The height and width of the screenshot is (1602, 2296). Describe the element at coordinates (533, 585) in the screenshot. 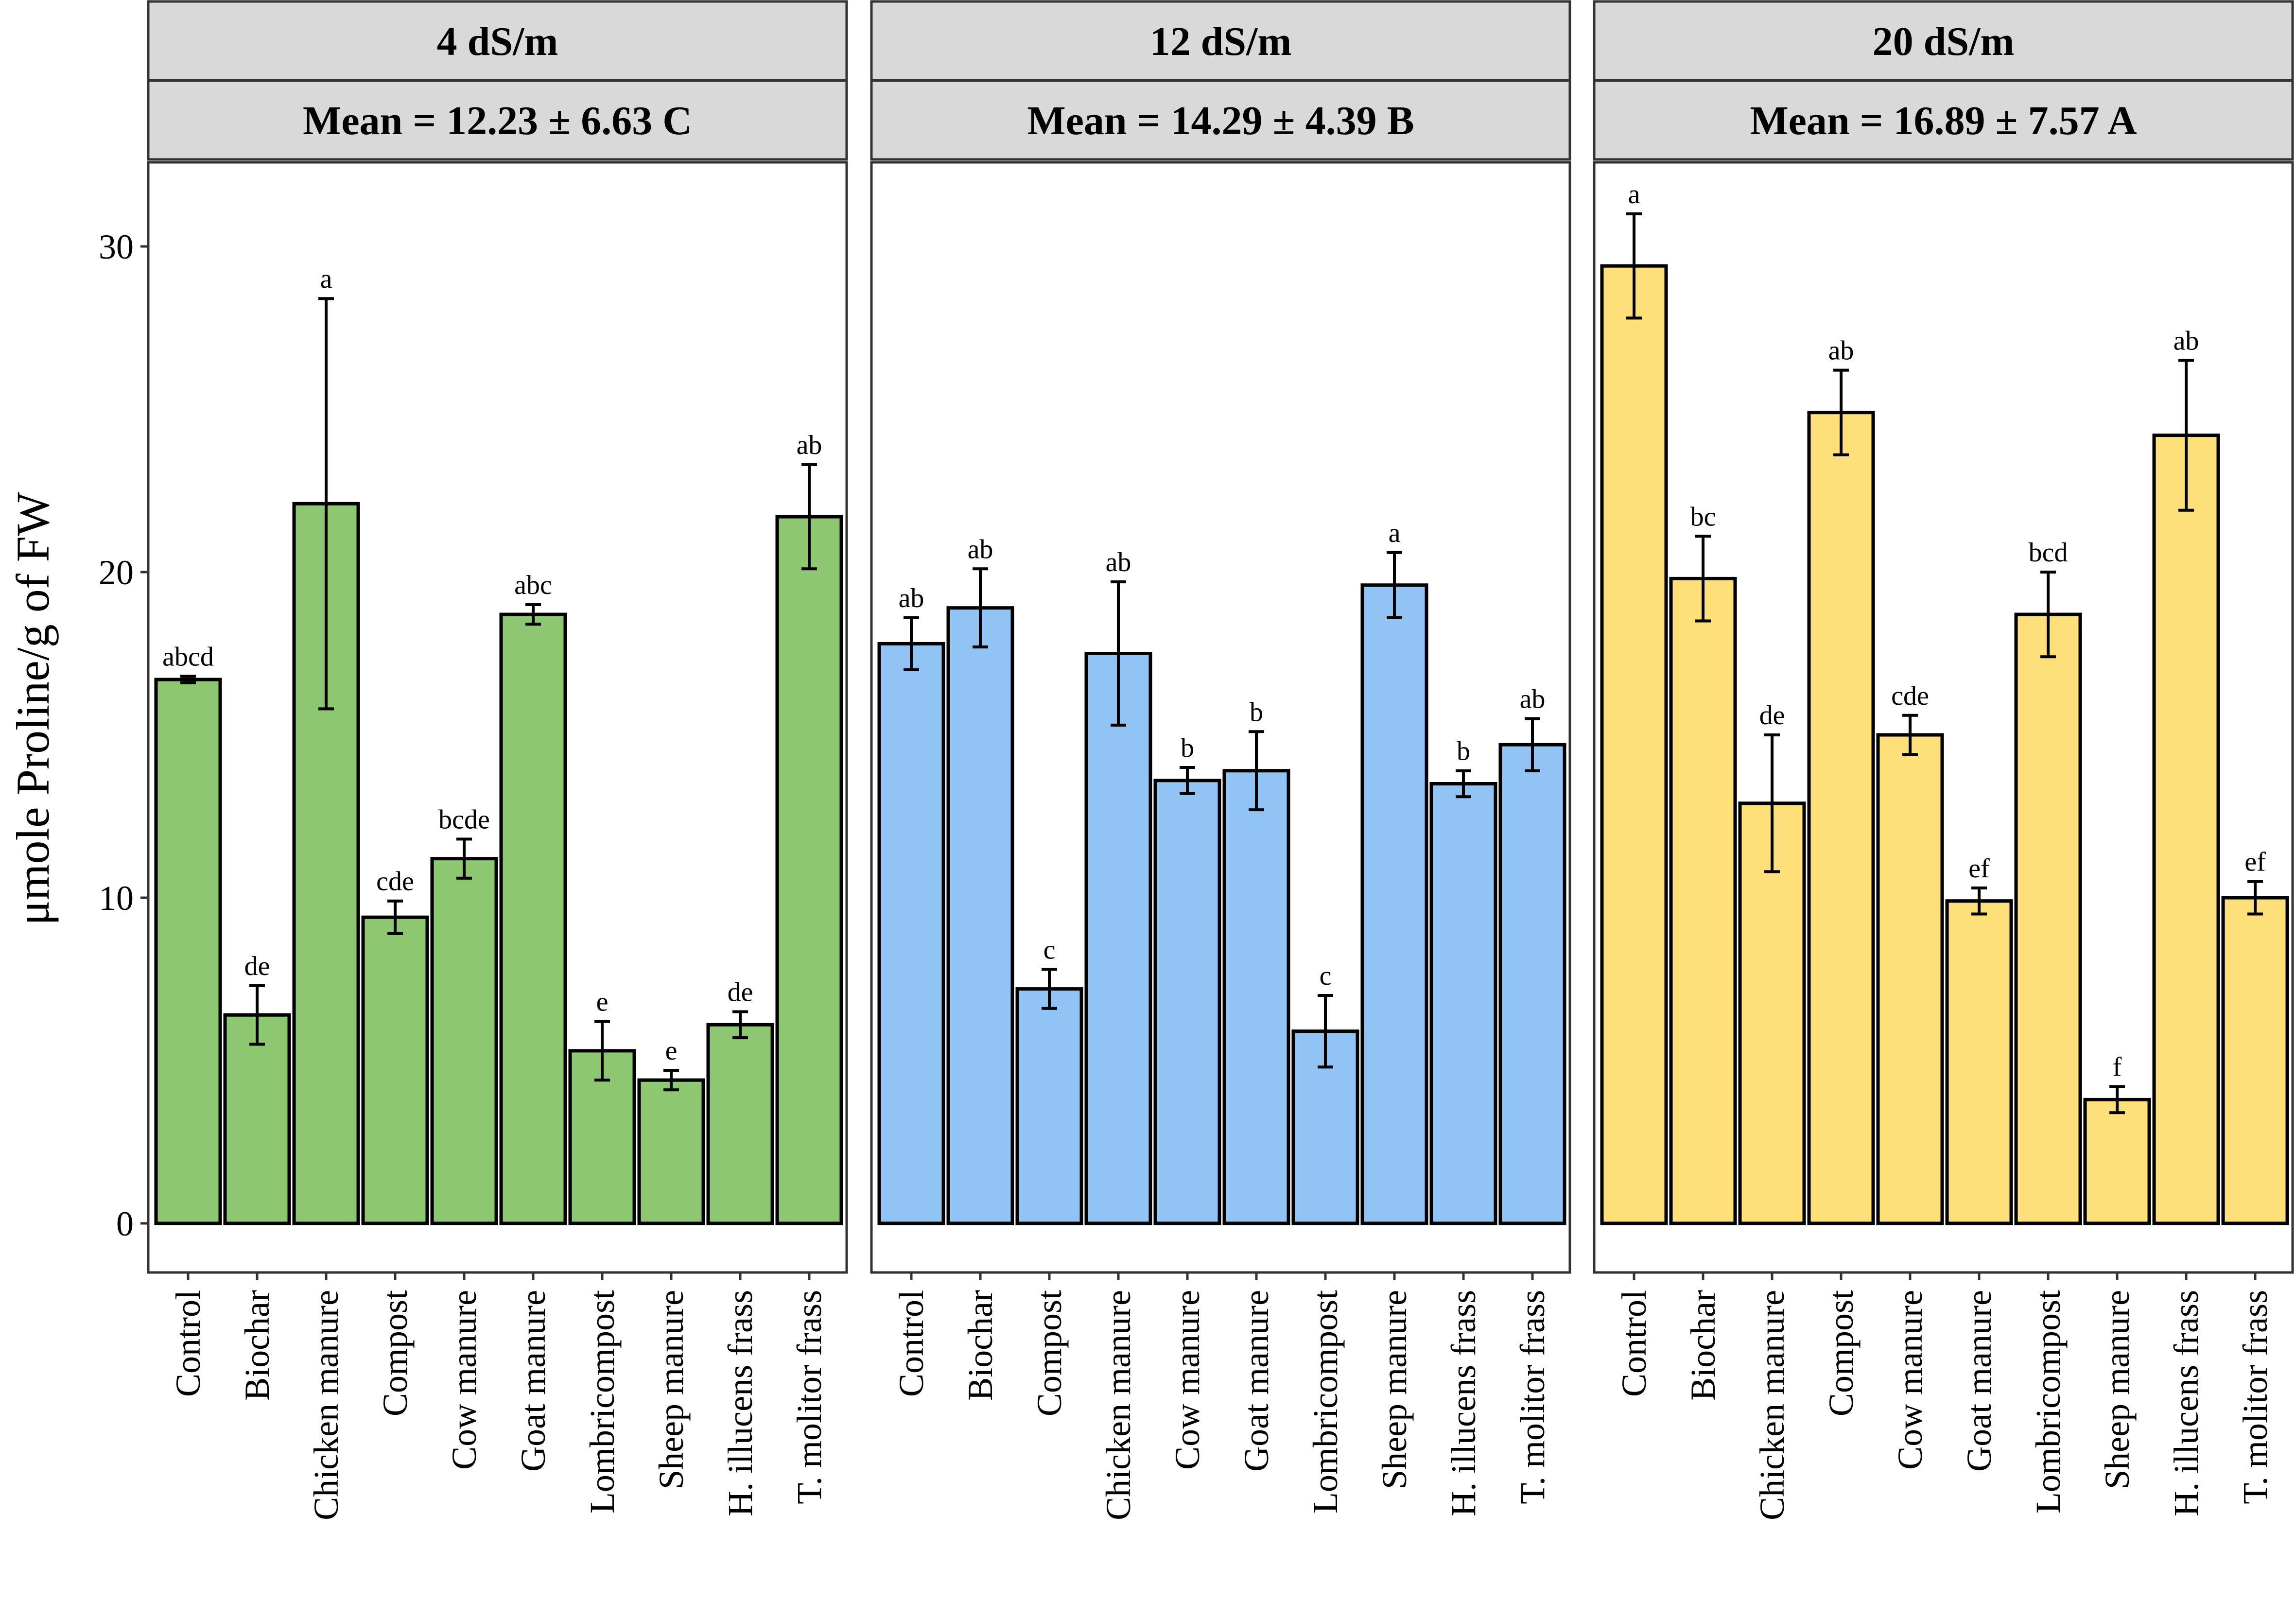

I see `significance-label: abc` at that location.